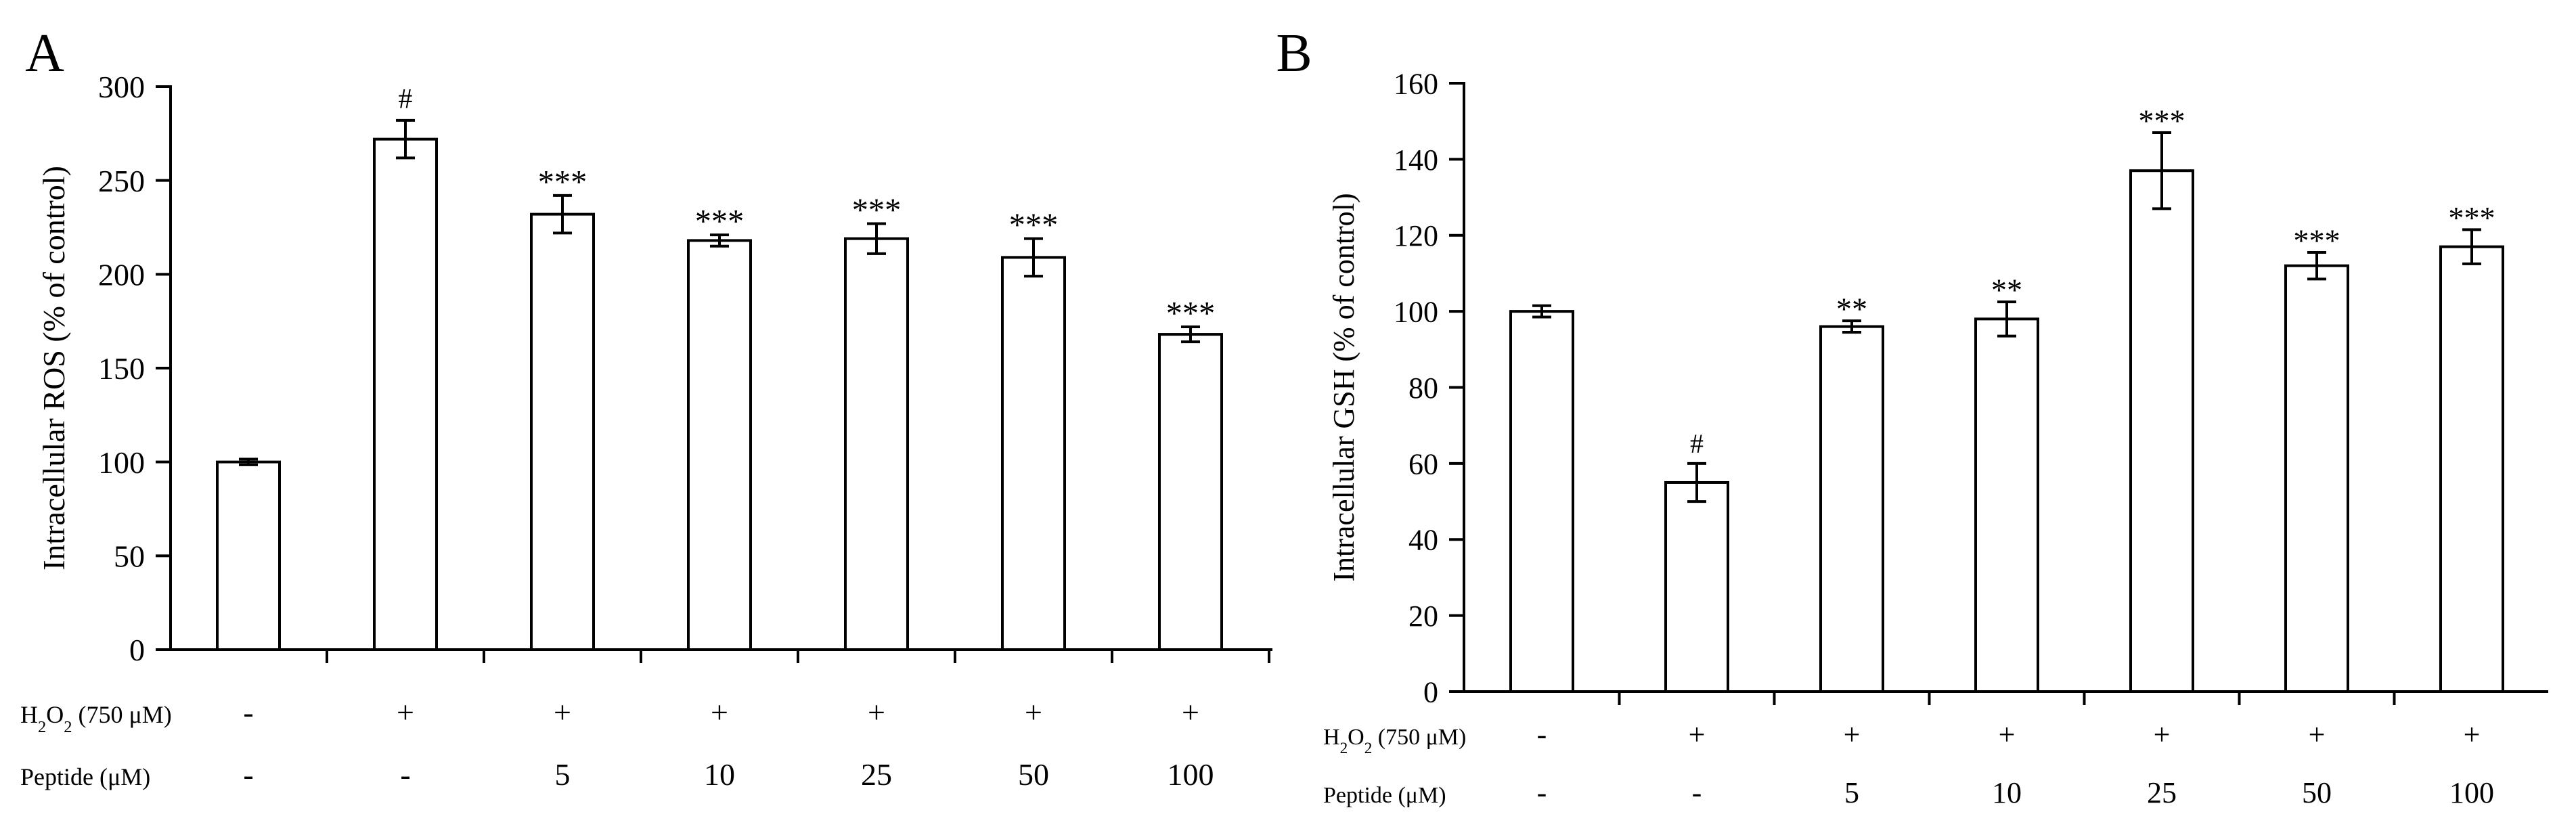 This screenshot has height=833, width=2576. What do you see at coordinates (121, 87) in the screenshot?
I see `y-tick-label: 300` at bounding box center [121, 87].